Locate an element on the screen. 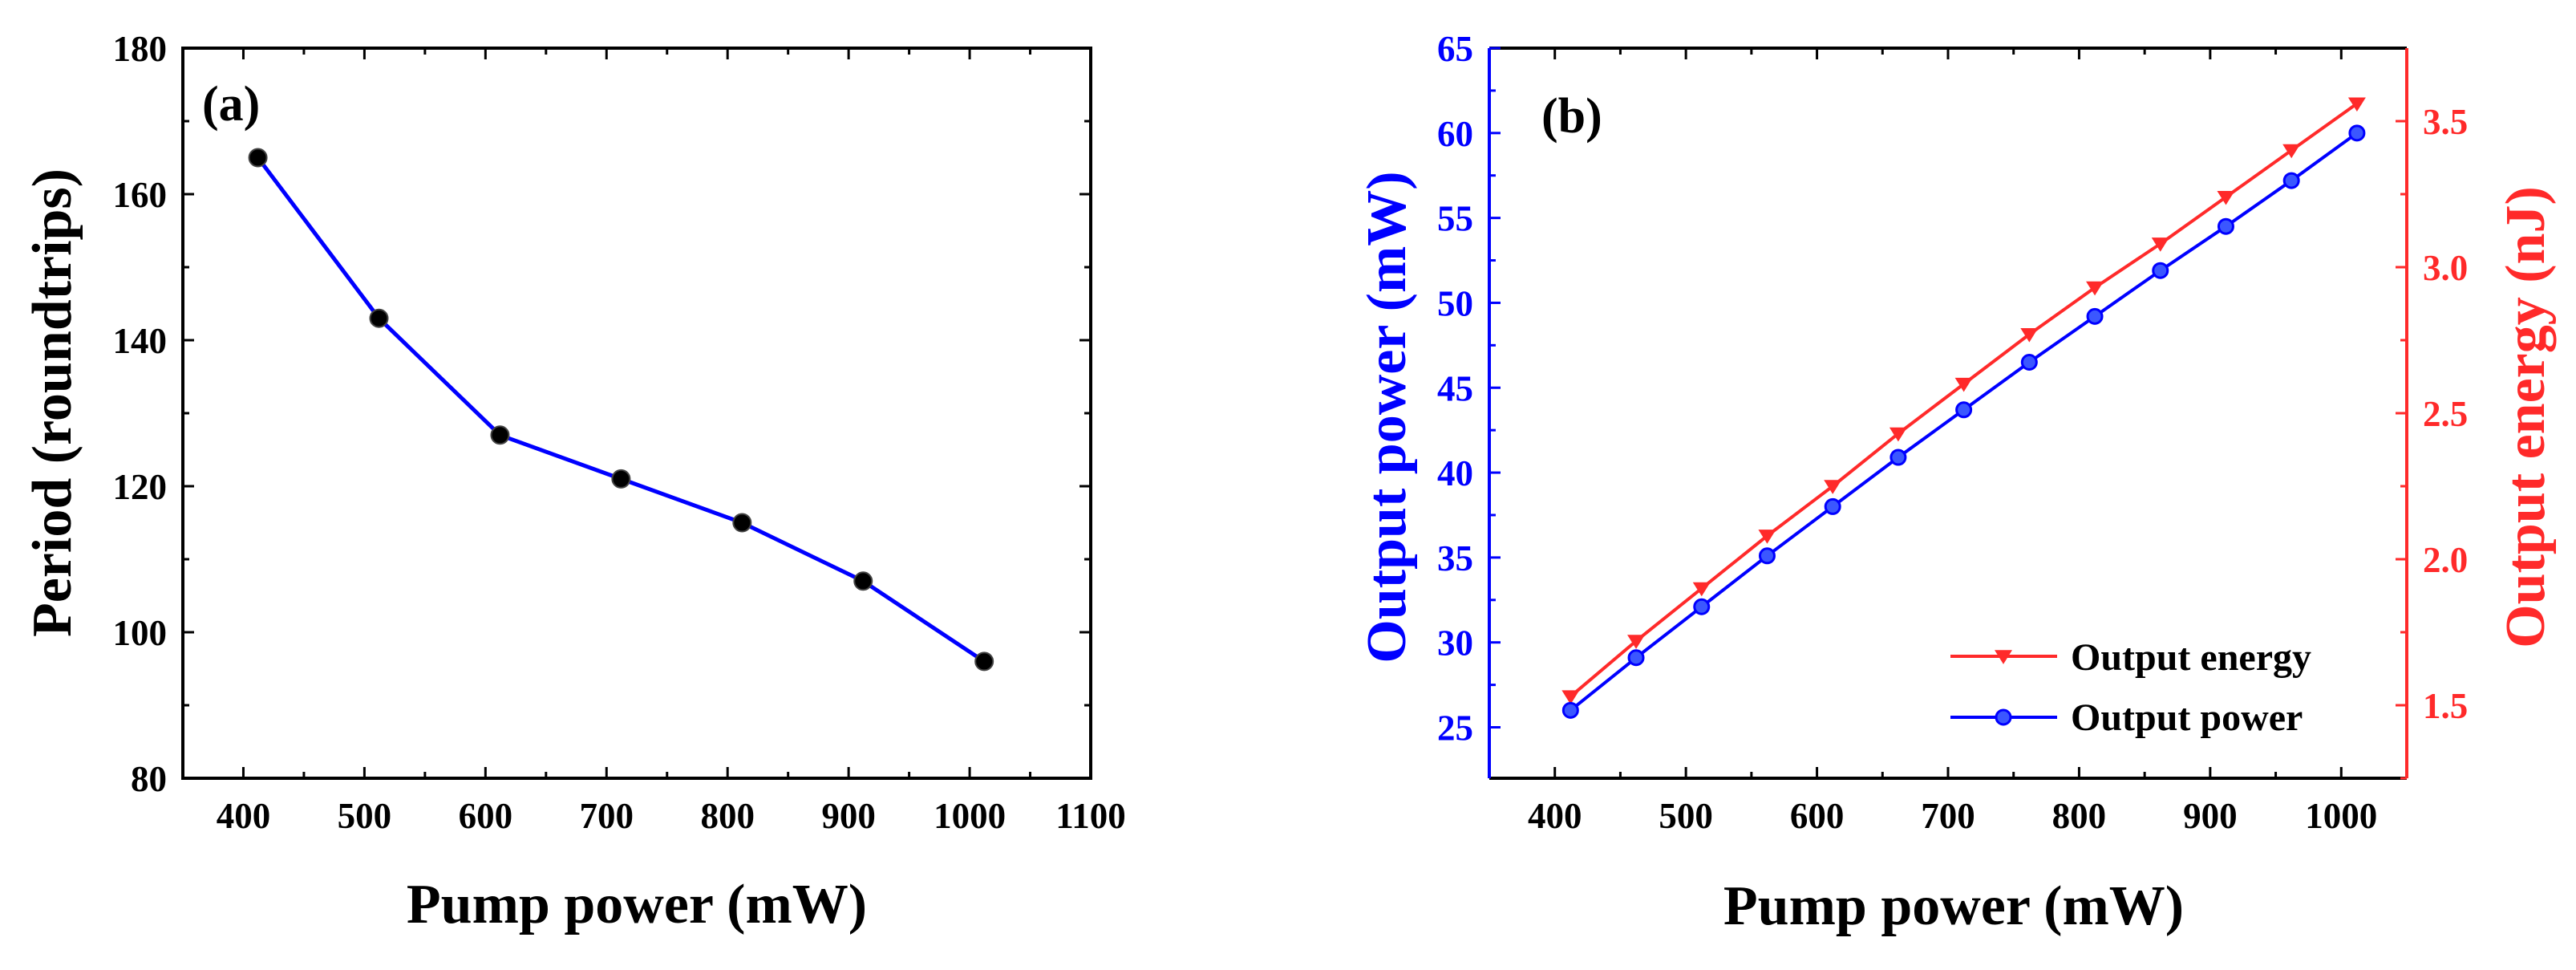  panel-b-left-y-tick-label-55: 55 is located at coordinates (1455, 219).